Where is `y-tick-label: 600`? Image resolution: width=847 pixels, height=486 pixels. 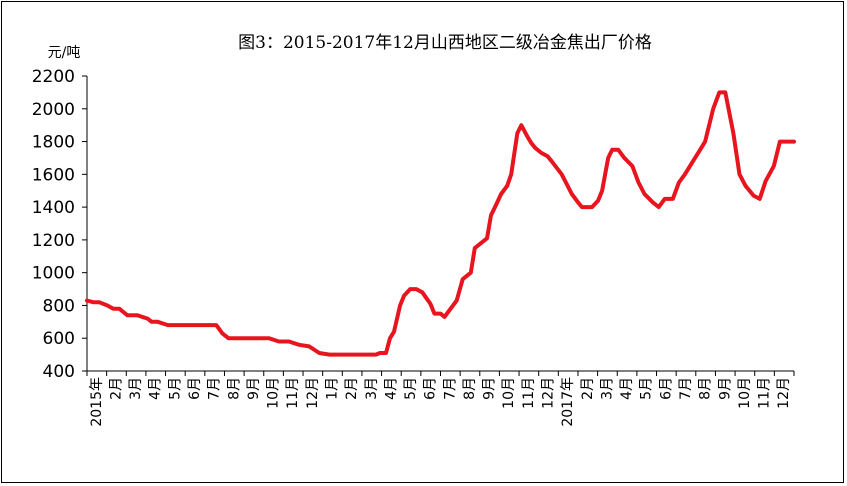 y-tick-label: 600 is located at coordinates (59, 339).